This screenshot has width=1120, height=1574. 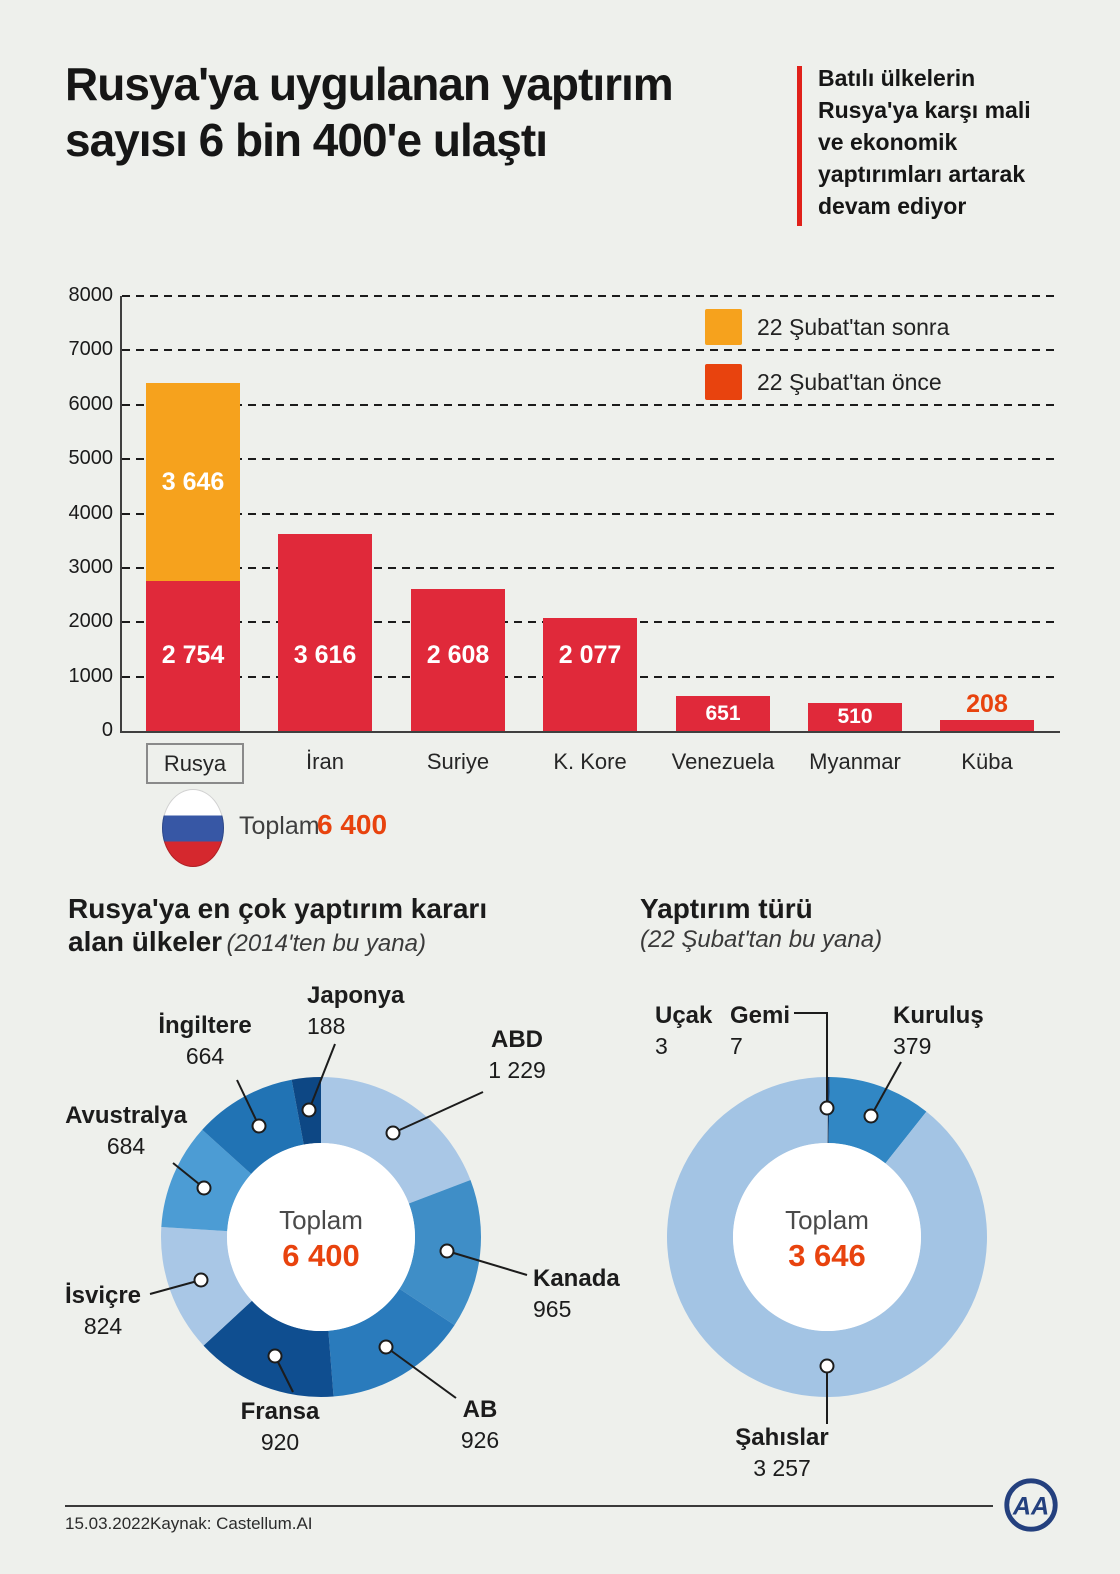 I want to click on donut-label-abd: ABD 1 229, so click(x=517, y=1055).